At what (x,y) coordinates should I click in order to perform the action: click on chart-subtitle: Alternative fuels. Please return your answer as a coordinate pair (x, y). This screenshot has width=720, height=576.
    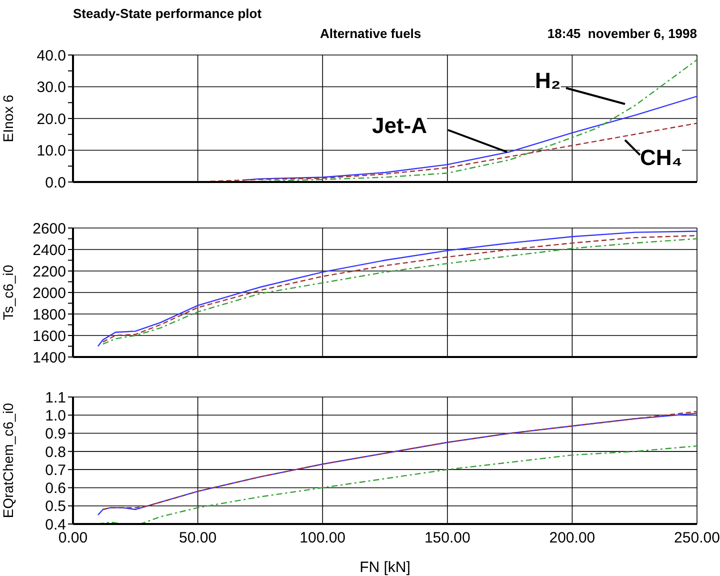
    Looking at the image, I should click on (371, 33).